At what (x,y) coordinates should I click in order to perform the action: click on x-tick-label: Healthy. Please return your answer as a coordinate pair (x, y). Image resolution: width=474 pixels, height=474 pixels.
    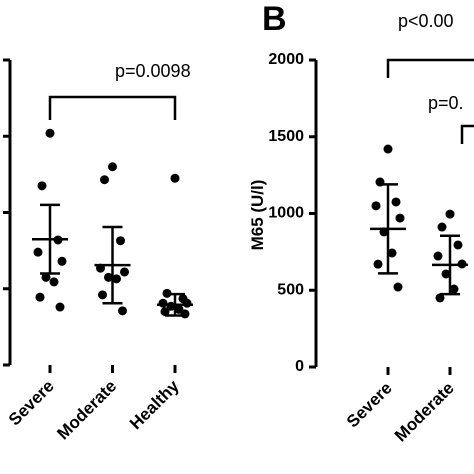
    Looking at the image, I should click on (154, 404).